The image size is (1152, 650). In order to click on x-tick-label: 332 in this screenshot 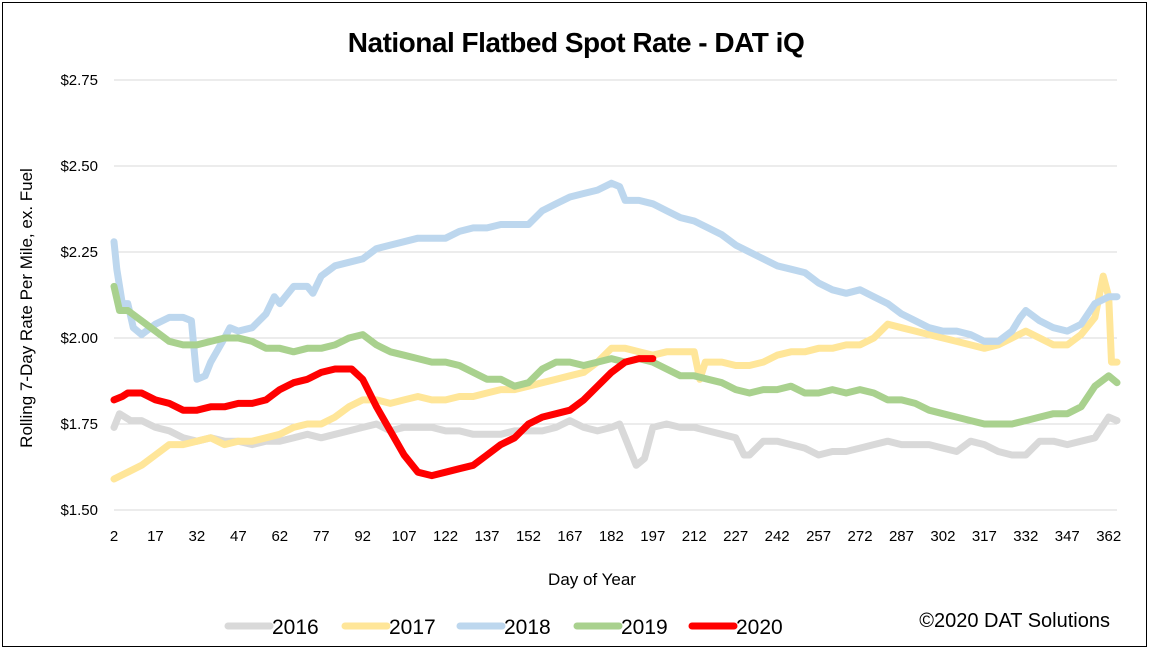, I will do `click(1025, 536)`.